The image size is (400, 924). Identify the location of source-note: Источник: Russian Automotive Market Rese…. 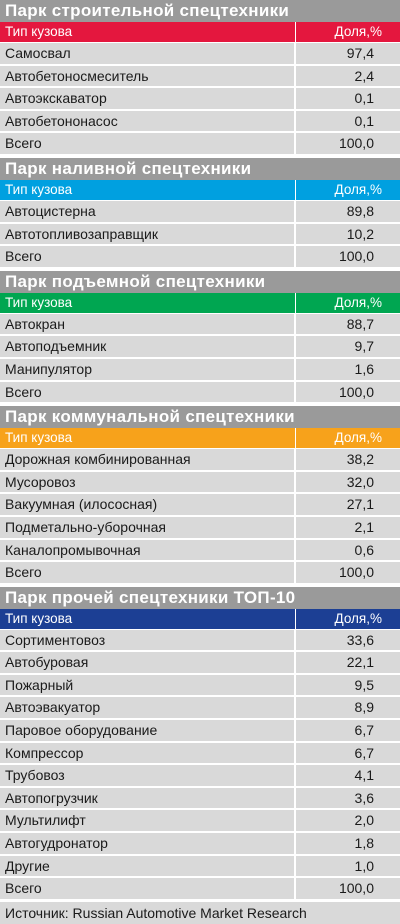
(200, 912).